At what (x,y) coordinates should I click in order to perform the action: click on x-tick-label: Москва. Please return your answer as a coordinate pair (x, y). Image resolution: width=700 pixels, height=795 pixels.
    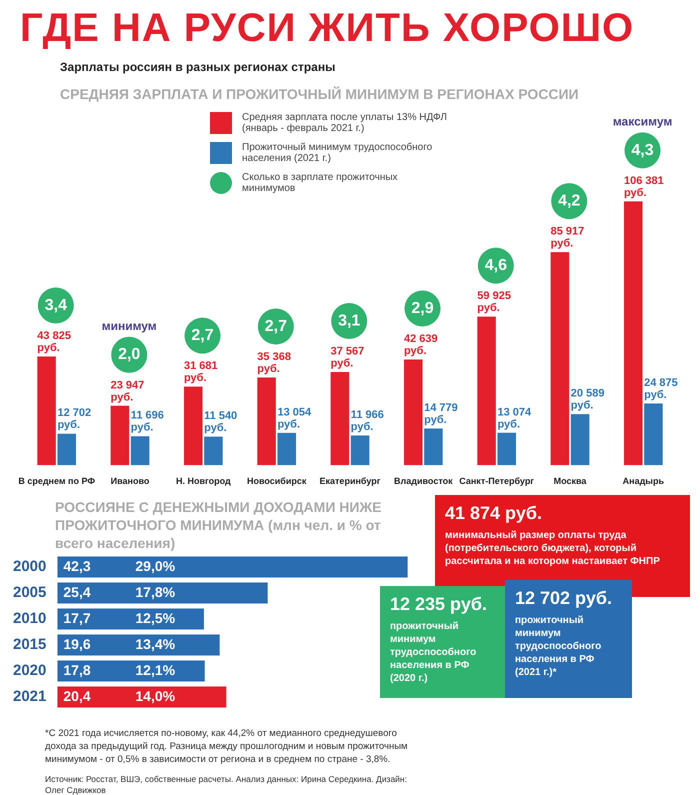
    Looking at the image, I should click on (571, 481).